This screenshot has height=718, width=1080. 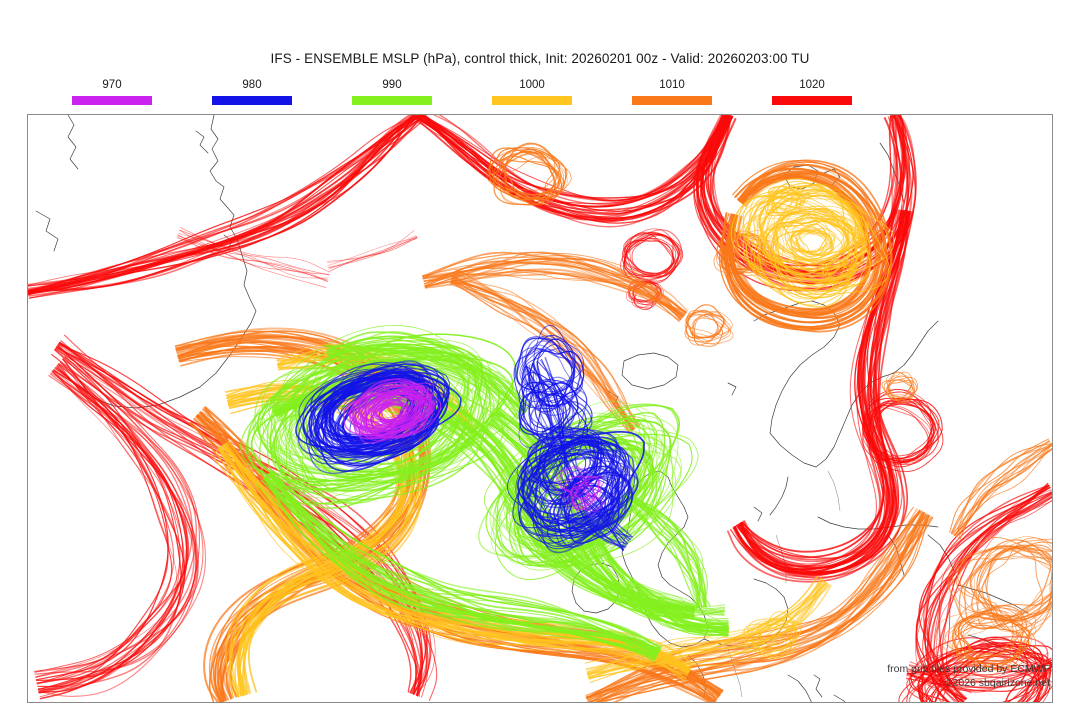 I want to click on legend-item-1000: 1000, so click(x=532, y=91).